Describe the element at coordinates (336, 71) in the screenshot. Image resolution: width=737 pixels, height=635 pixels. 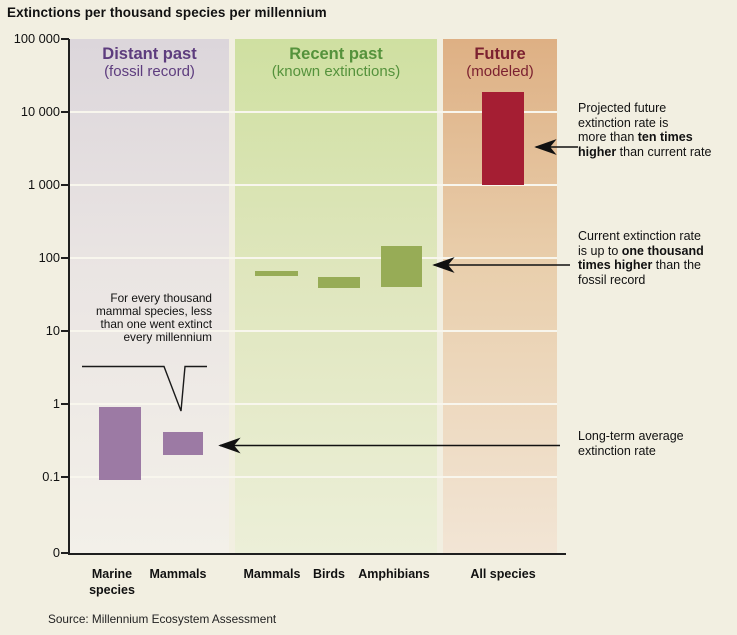
I see `panel-subtitle: (known extinctions)` at that location.